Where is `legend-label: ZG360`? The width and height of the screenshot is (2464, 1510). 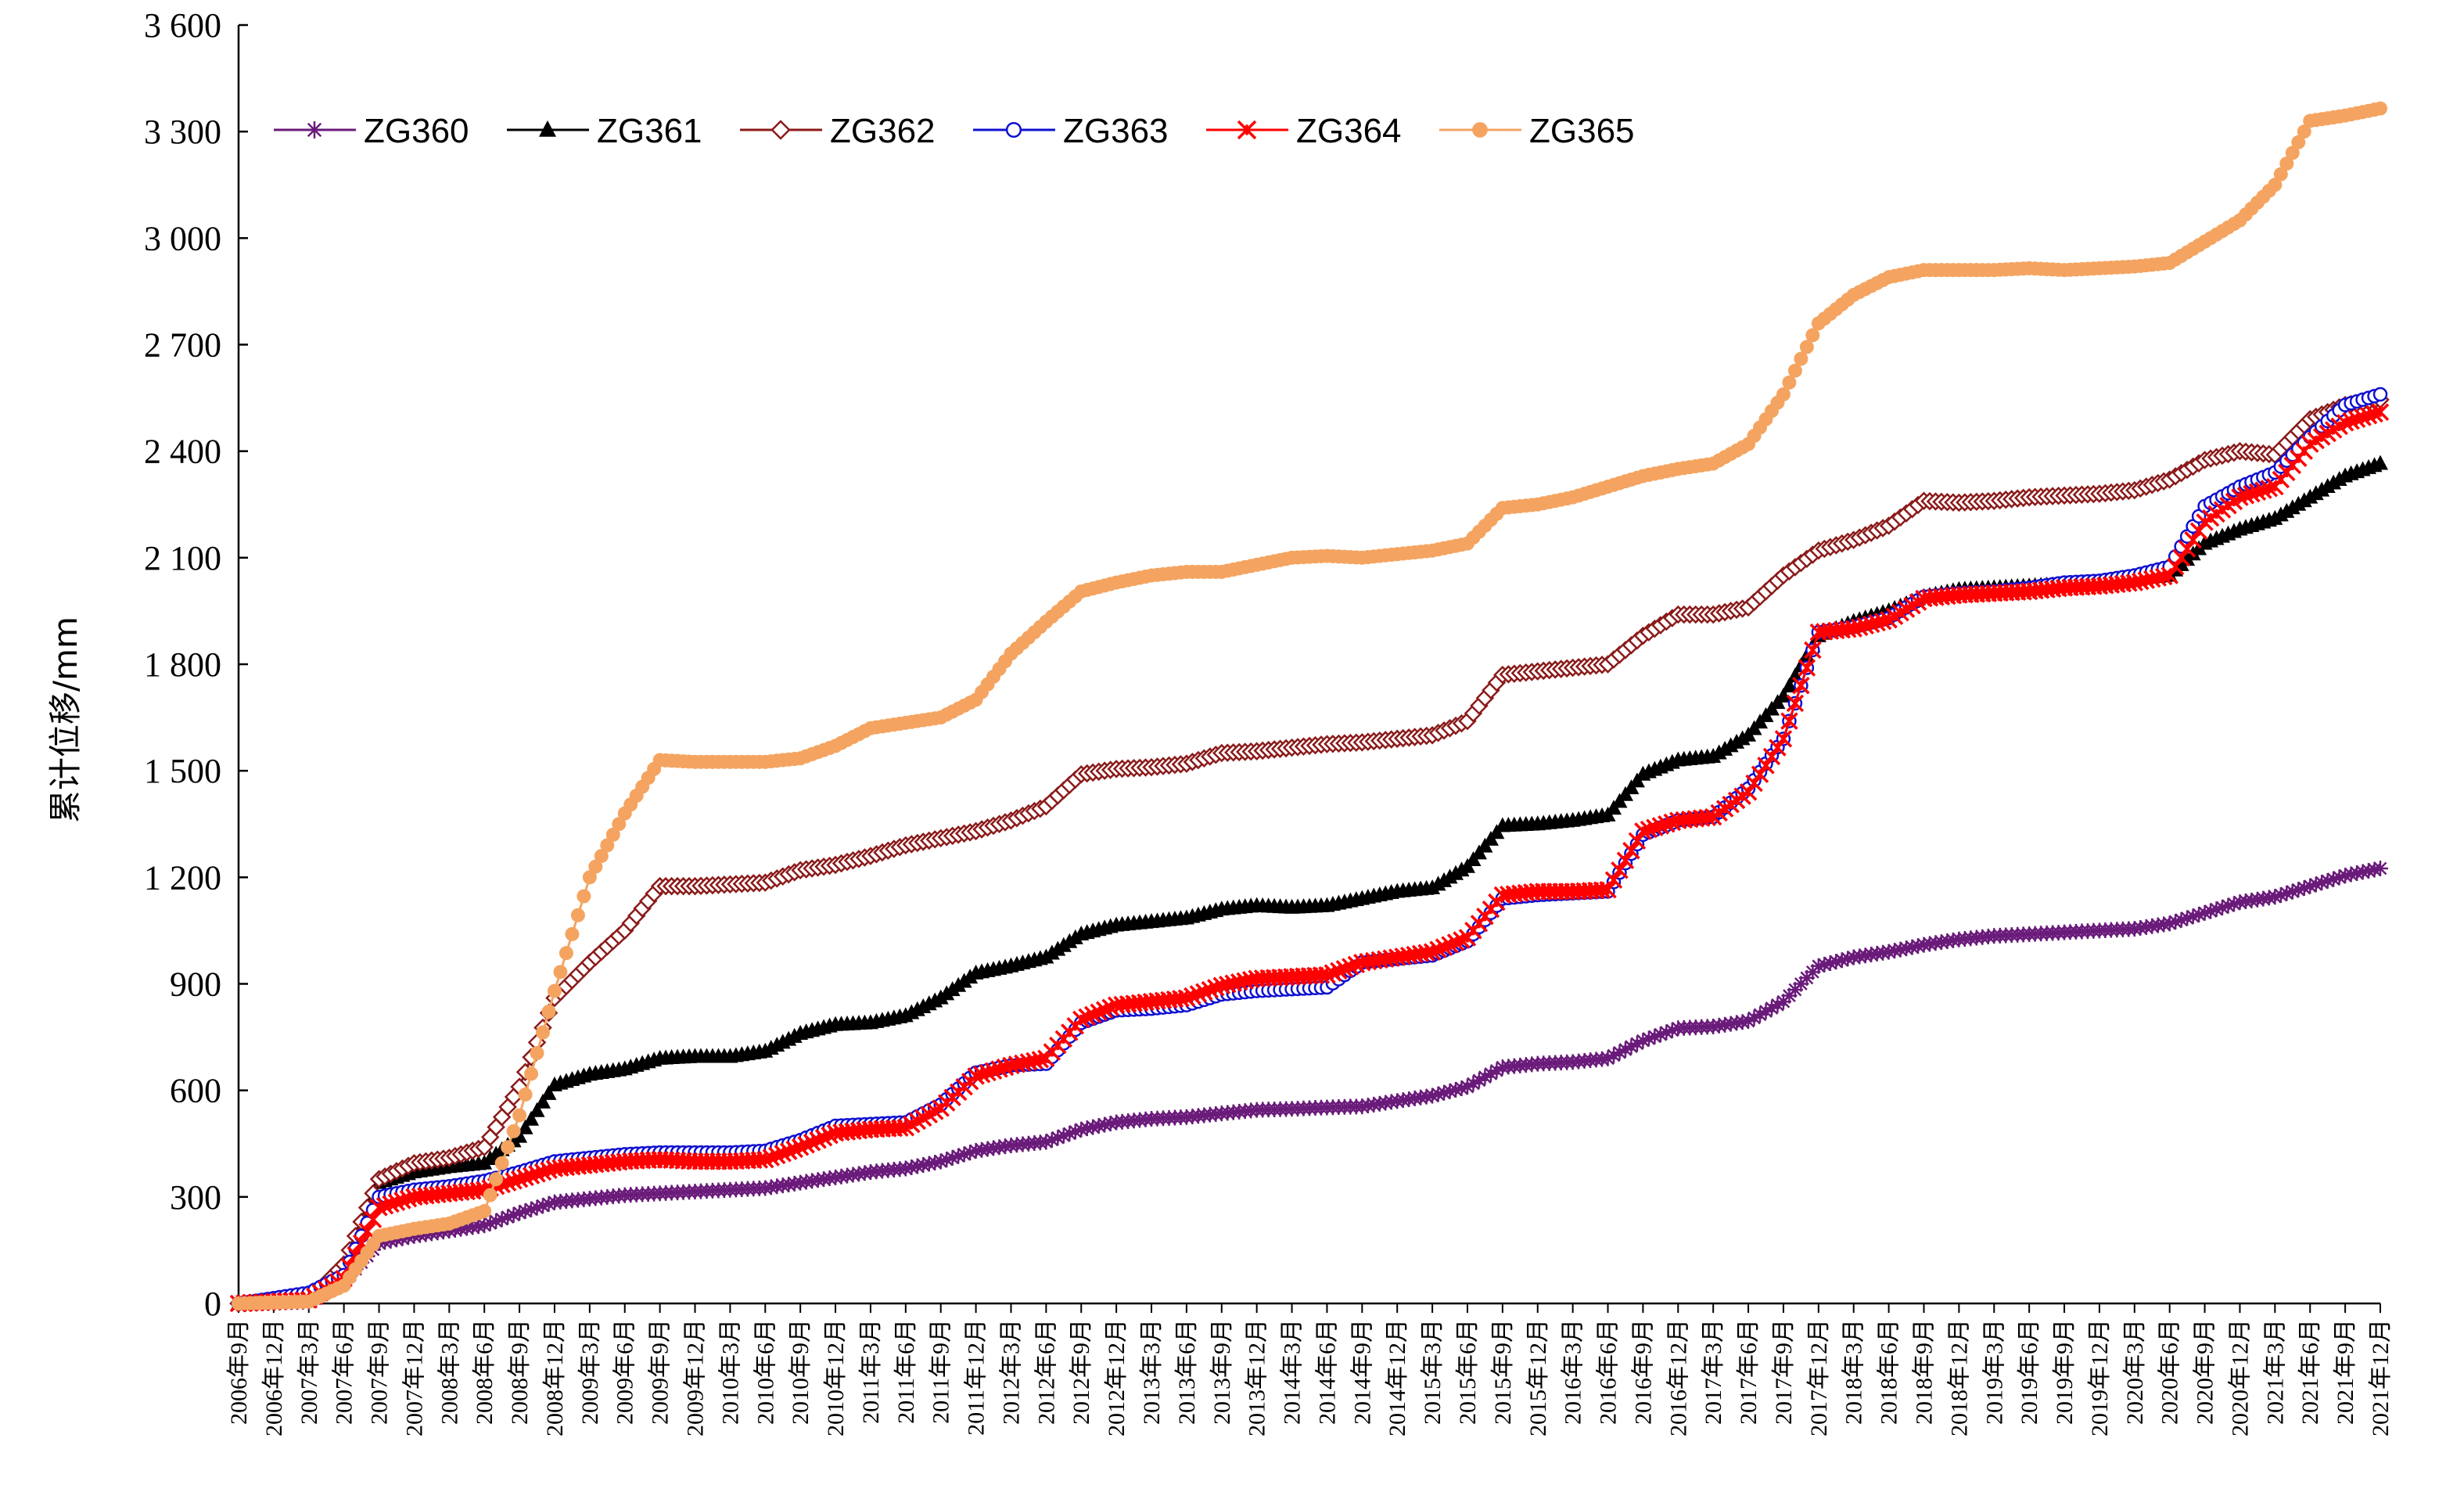 legend-label: ZG360 is located at coordinates (417, 131).